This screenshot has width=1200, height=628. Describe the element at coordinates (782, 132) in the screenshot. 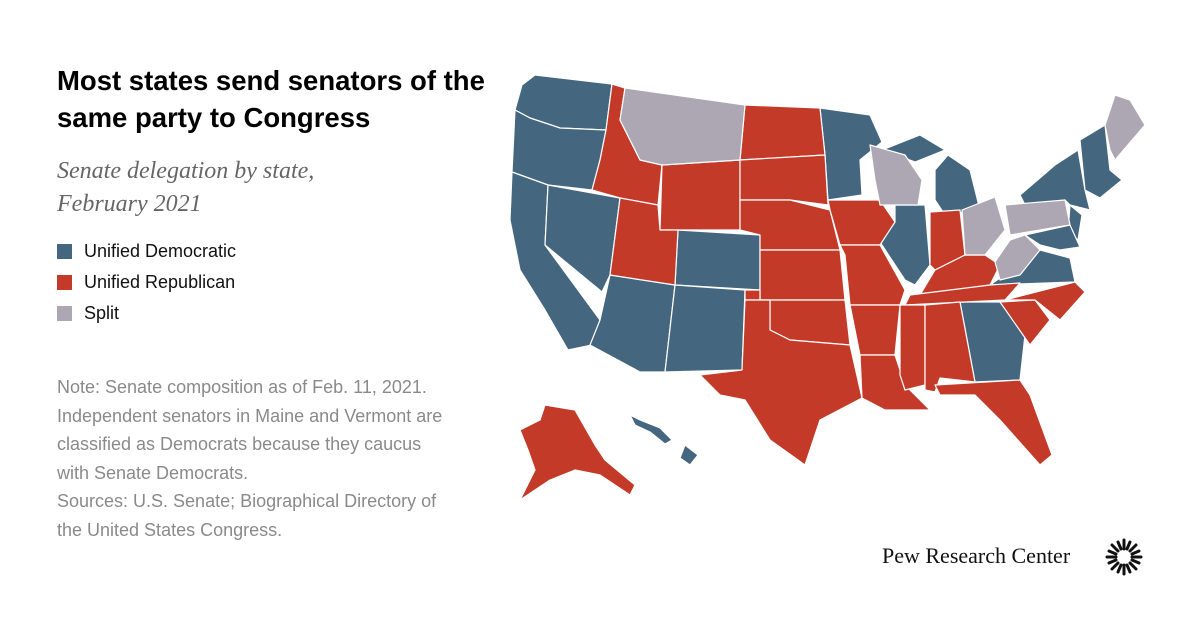

I see `nd` at that location.